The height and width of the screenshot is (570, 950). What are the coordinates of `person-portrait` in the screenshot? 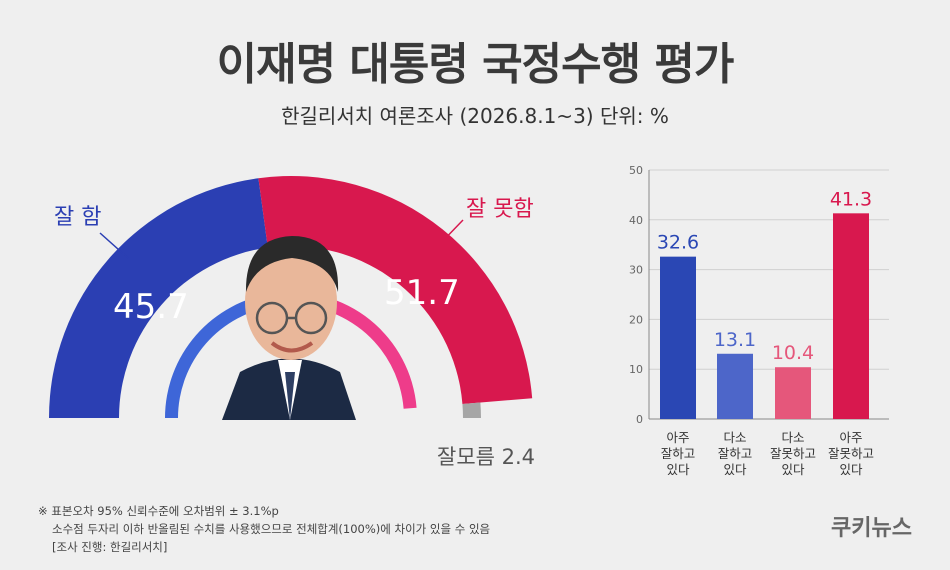 It's located at (289, 328).